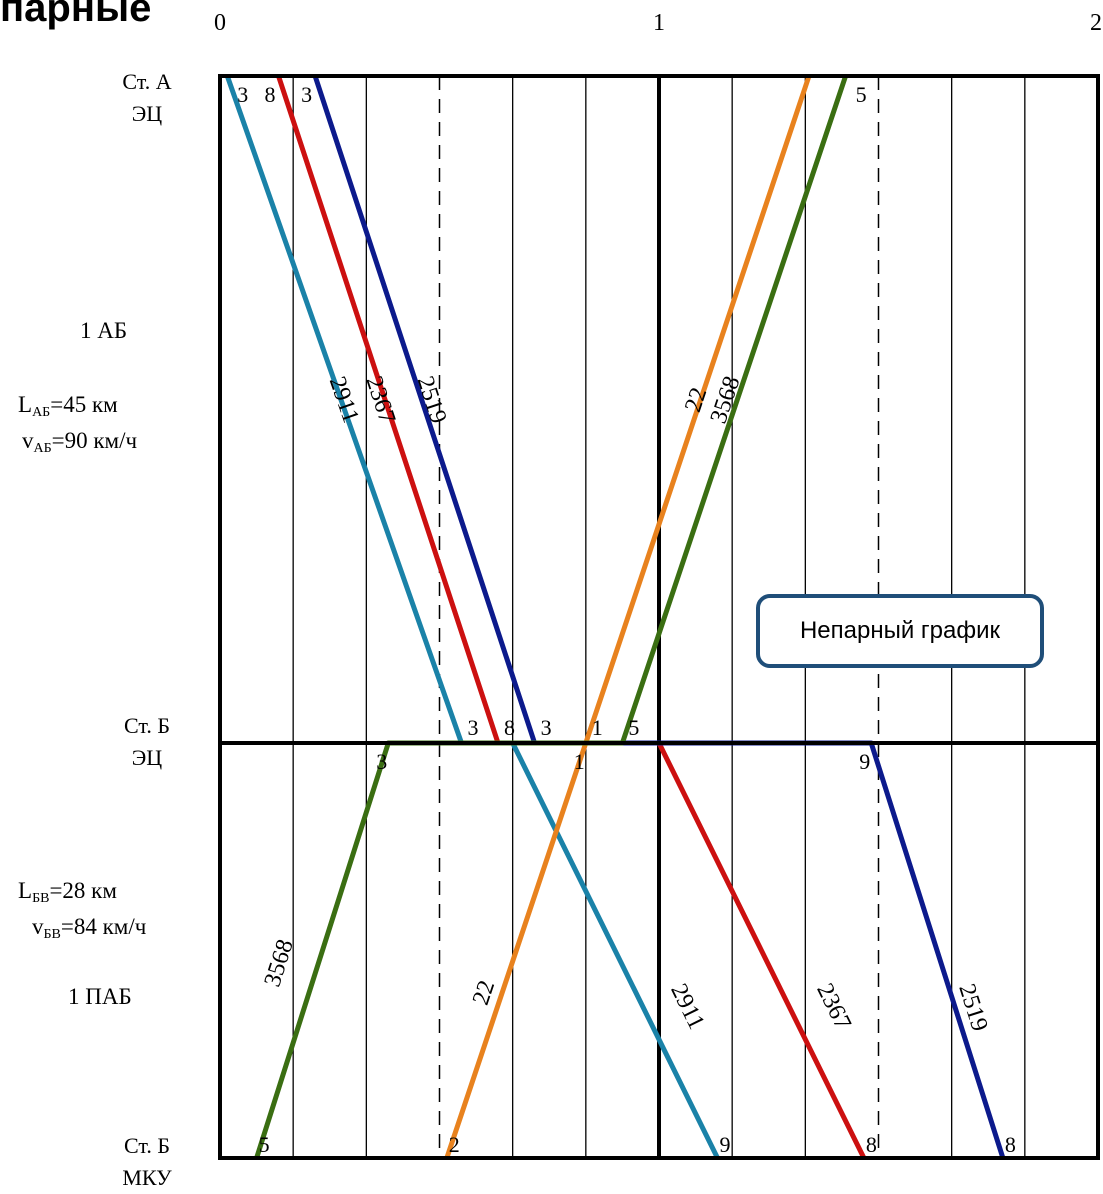 The width and height of the screenshot is (1103, 1194). I want to click on train-number-2519-top: 2519, so click(432, 400).